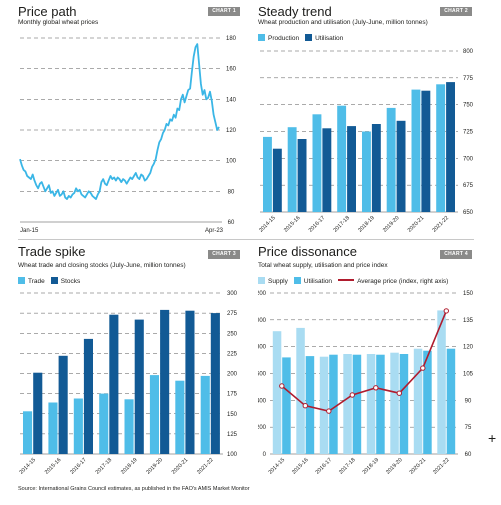 The height and width of the screenshot is (505, 501). Describe the element at coordinates (231, 223) in the screenshot. I see `chart-1-ytick-label: 60` at that location.